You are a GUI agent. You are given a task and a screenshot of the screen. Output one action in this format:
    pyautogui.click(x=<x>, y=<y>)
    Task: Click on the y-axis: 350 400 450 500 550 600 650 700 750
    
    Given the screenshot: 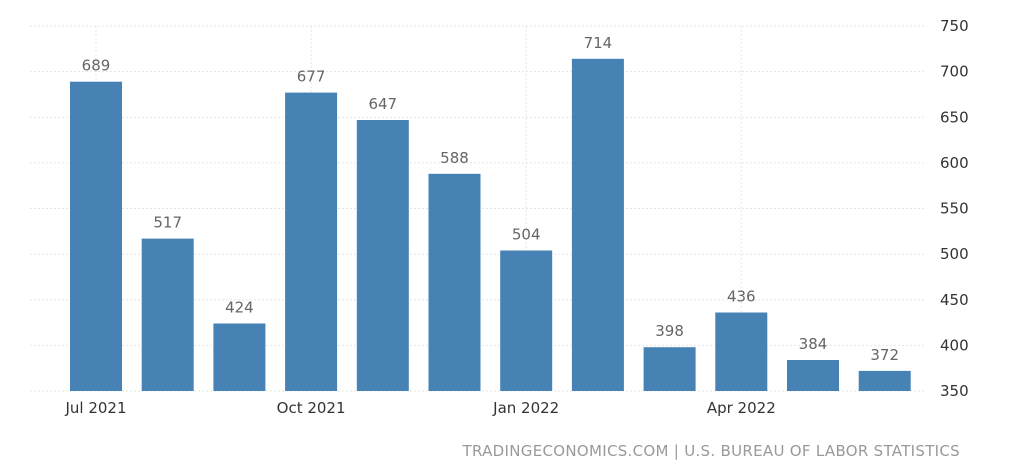 What is the action you would take?
    pyautogui.click(x=954, y=208)
    